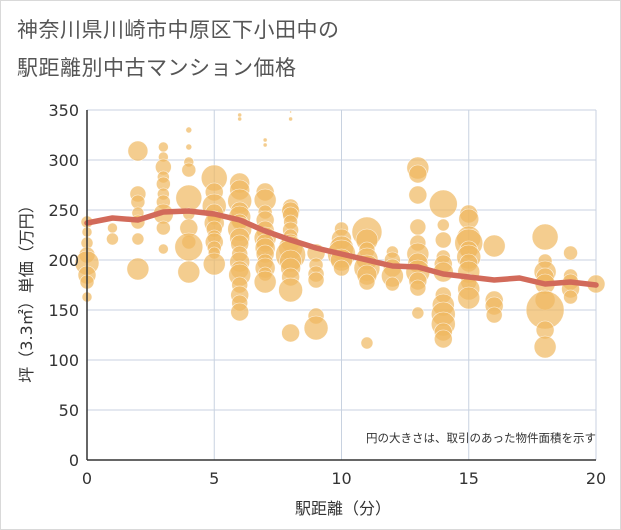 The height and width of the screenshot is (530, 621). Describe the element at coordinates (596, 478) in the screenshot. I see `x-tick-label: 20` at that location.